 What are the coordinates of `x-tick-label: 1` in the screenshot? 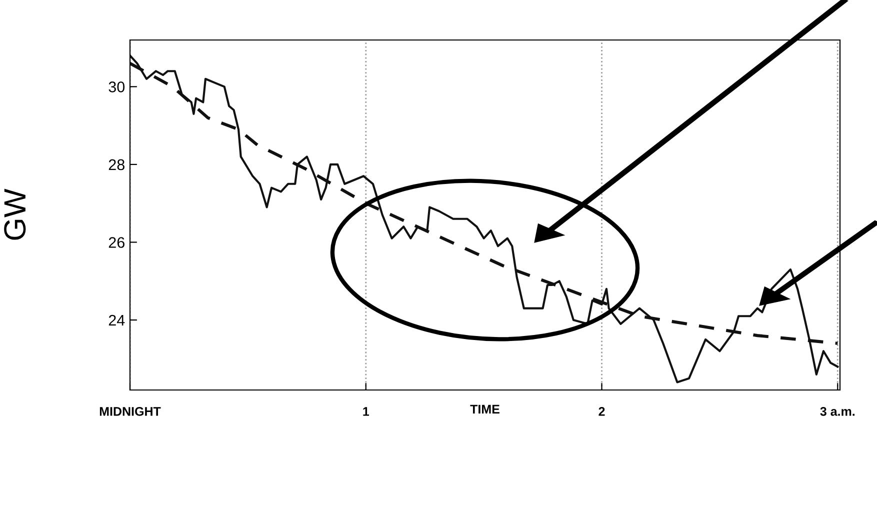 It's located at (366, 411).